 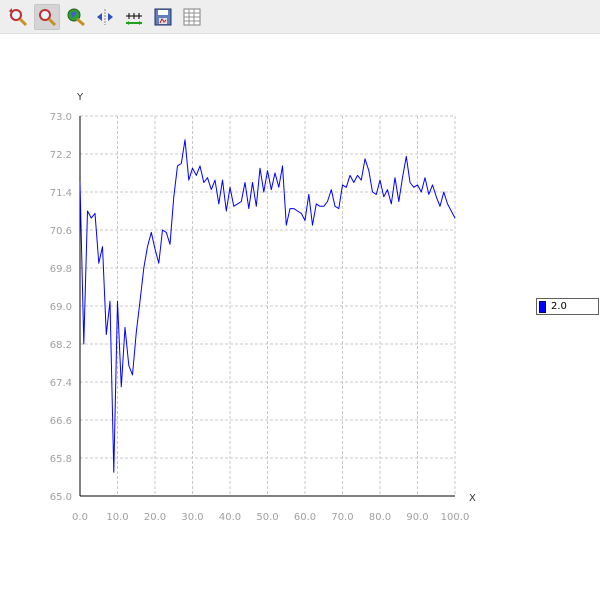 What do you see at coordinates (567, 306) in the screenshot?
I see `legend: 2.0` at bounding box center [567, 306].